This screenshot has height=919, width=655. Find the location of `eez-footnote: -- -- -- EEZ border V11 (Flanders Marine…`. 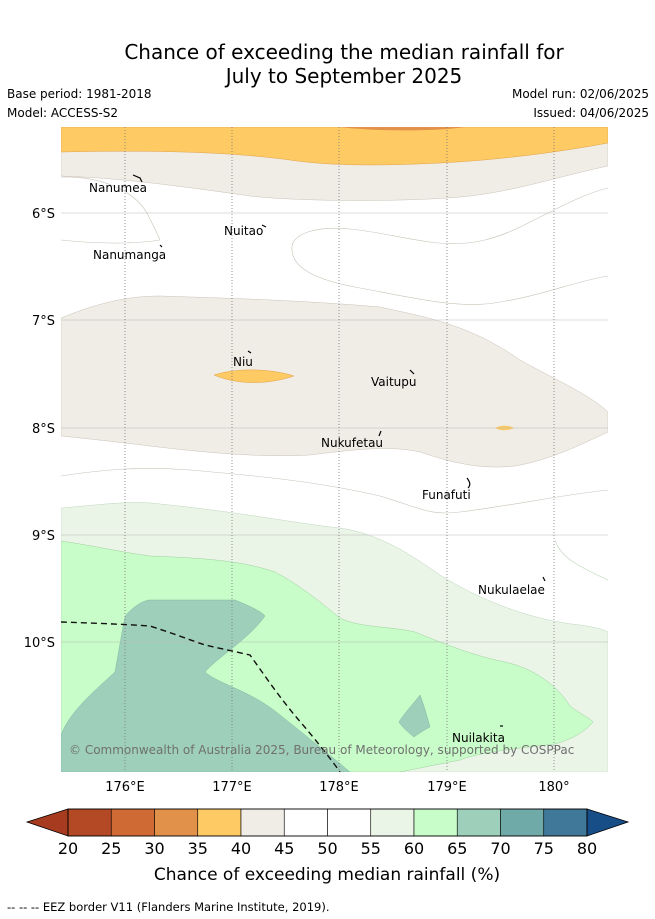

eez-footnote: -- -- -- EEZ border V11 (Flanders Marine… is located at coordinates (168, 907).